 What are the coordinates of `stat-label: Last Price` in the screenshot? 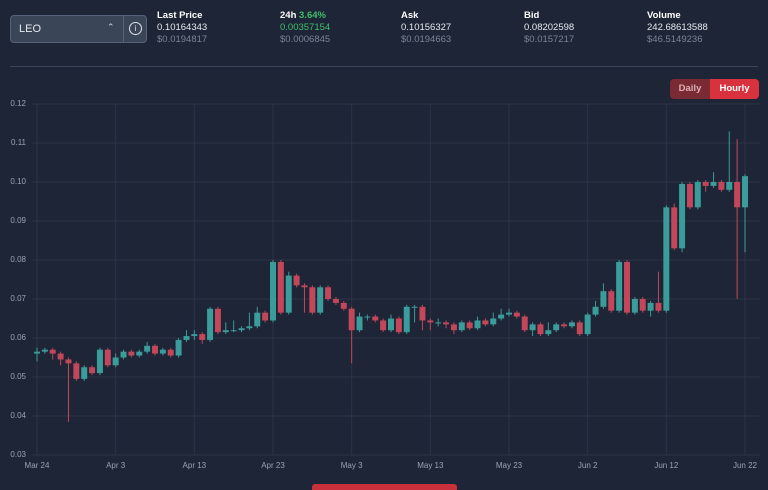 It's located at (182, 16).